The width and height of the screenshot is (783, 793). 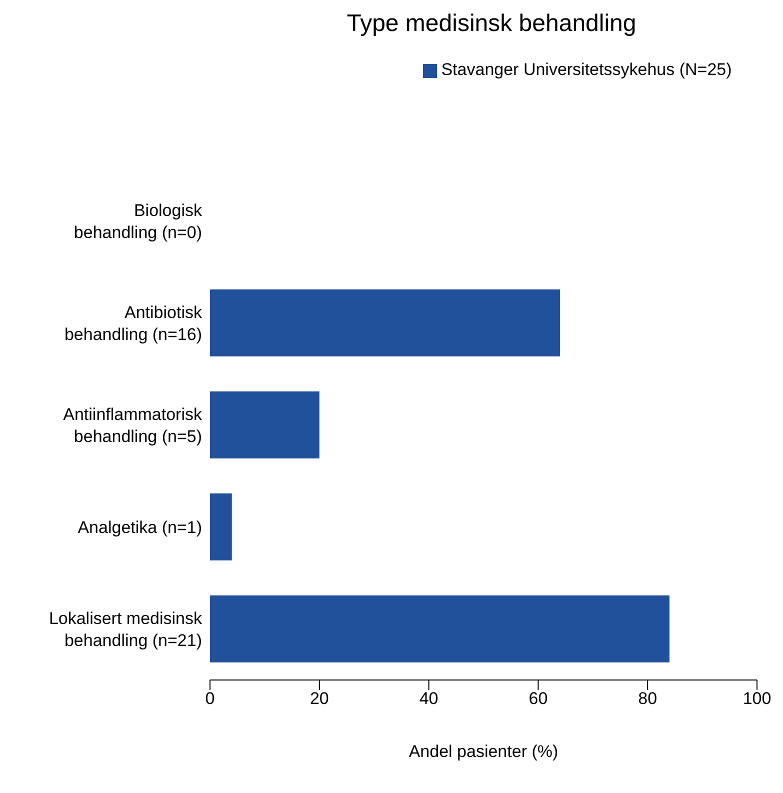 What do you see at coordinates (125, 629) in the screenshot?
I see `y-tick-label: Lokalisert medisinsk behandling (n=21)` at bounding box center [125, 629].